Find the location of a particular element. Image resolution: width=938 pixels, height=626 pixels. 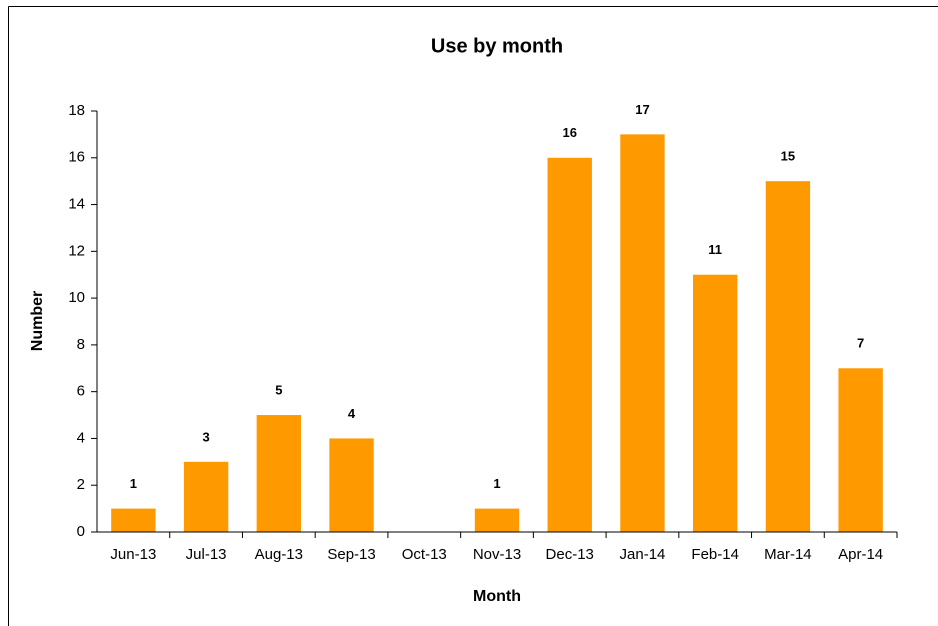

data-label: 4 is located at coordinates (352, 413).